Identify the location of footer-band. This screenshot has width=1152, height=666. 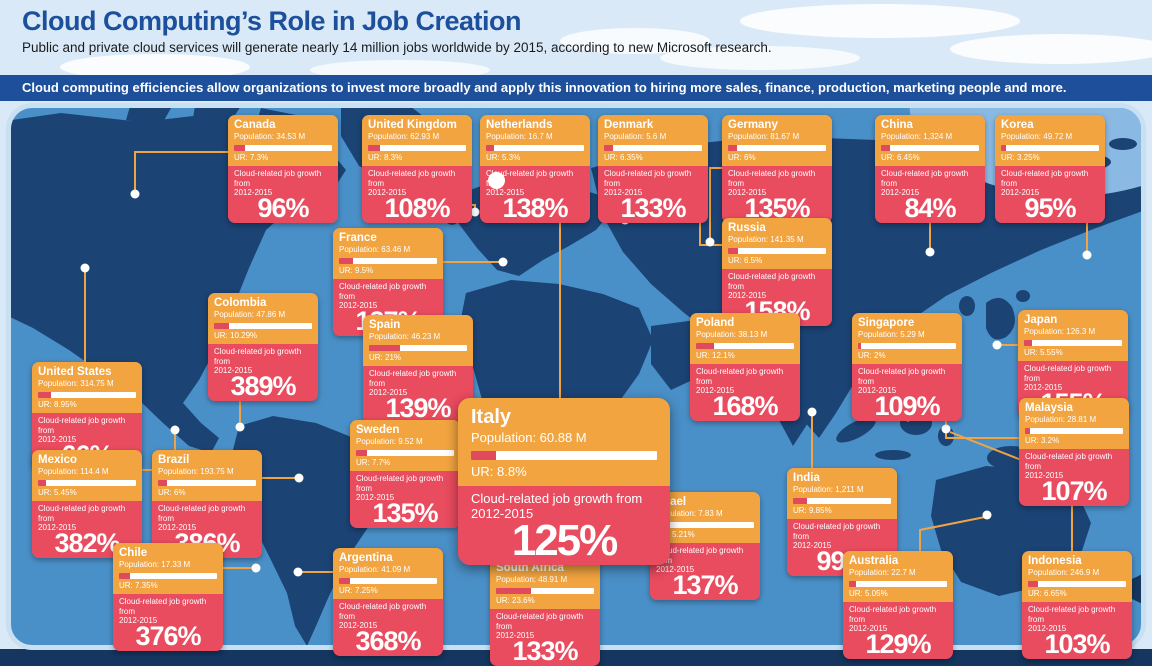
(576, 657).